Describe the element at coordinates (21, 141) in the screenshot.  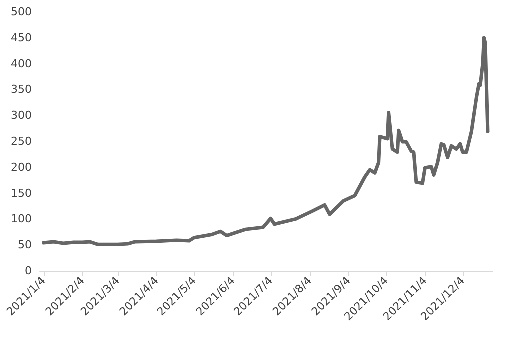
I see `y-tick-label: 250` at that location.